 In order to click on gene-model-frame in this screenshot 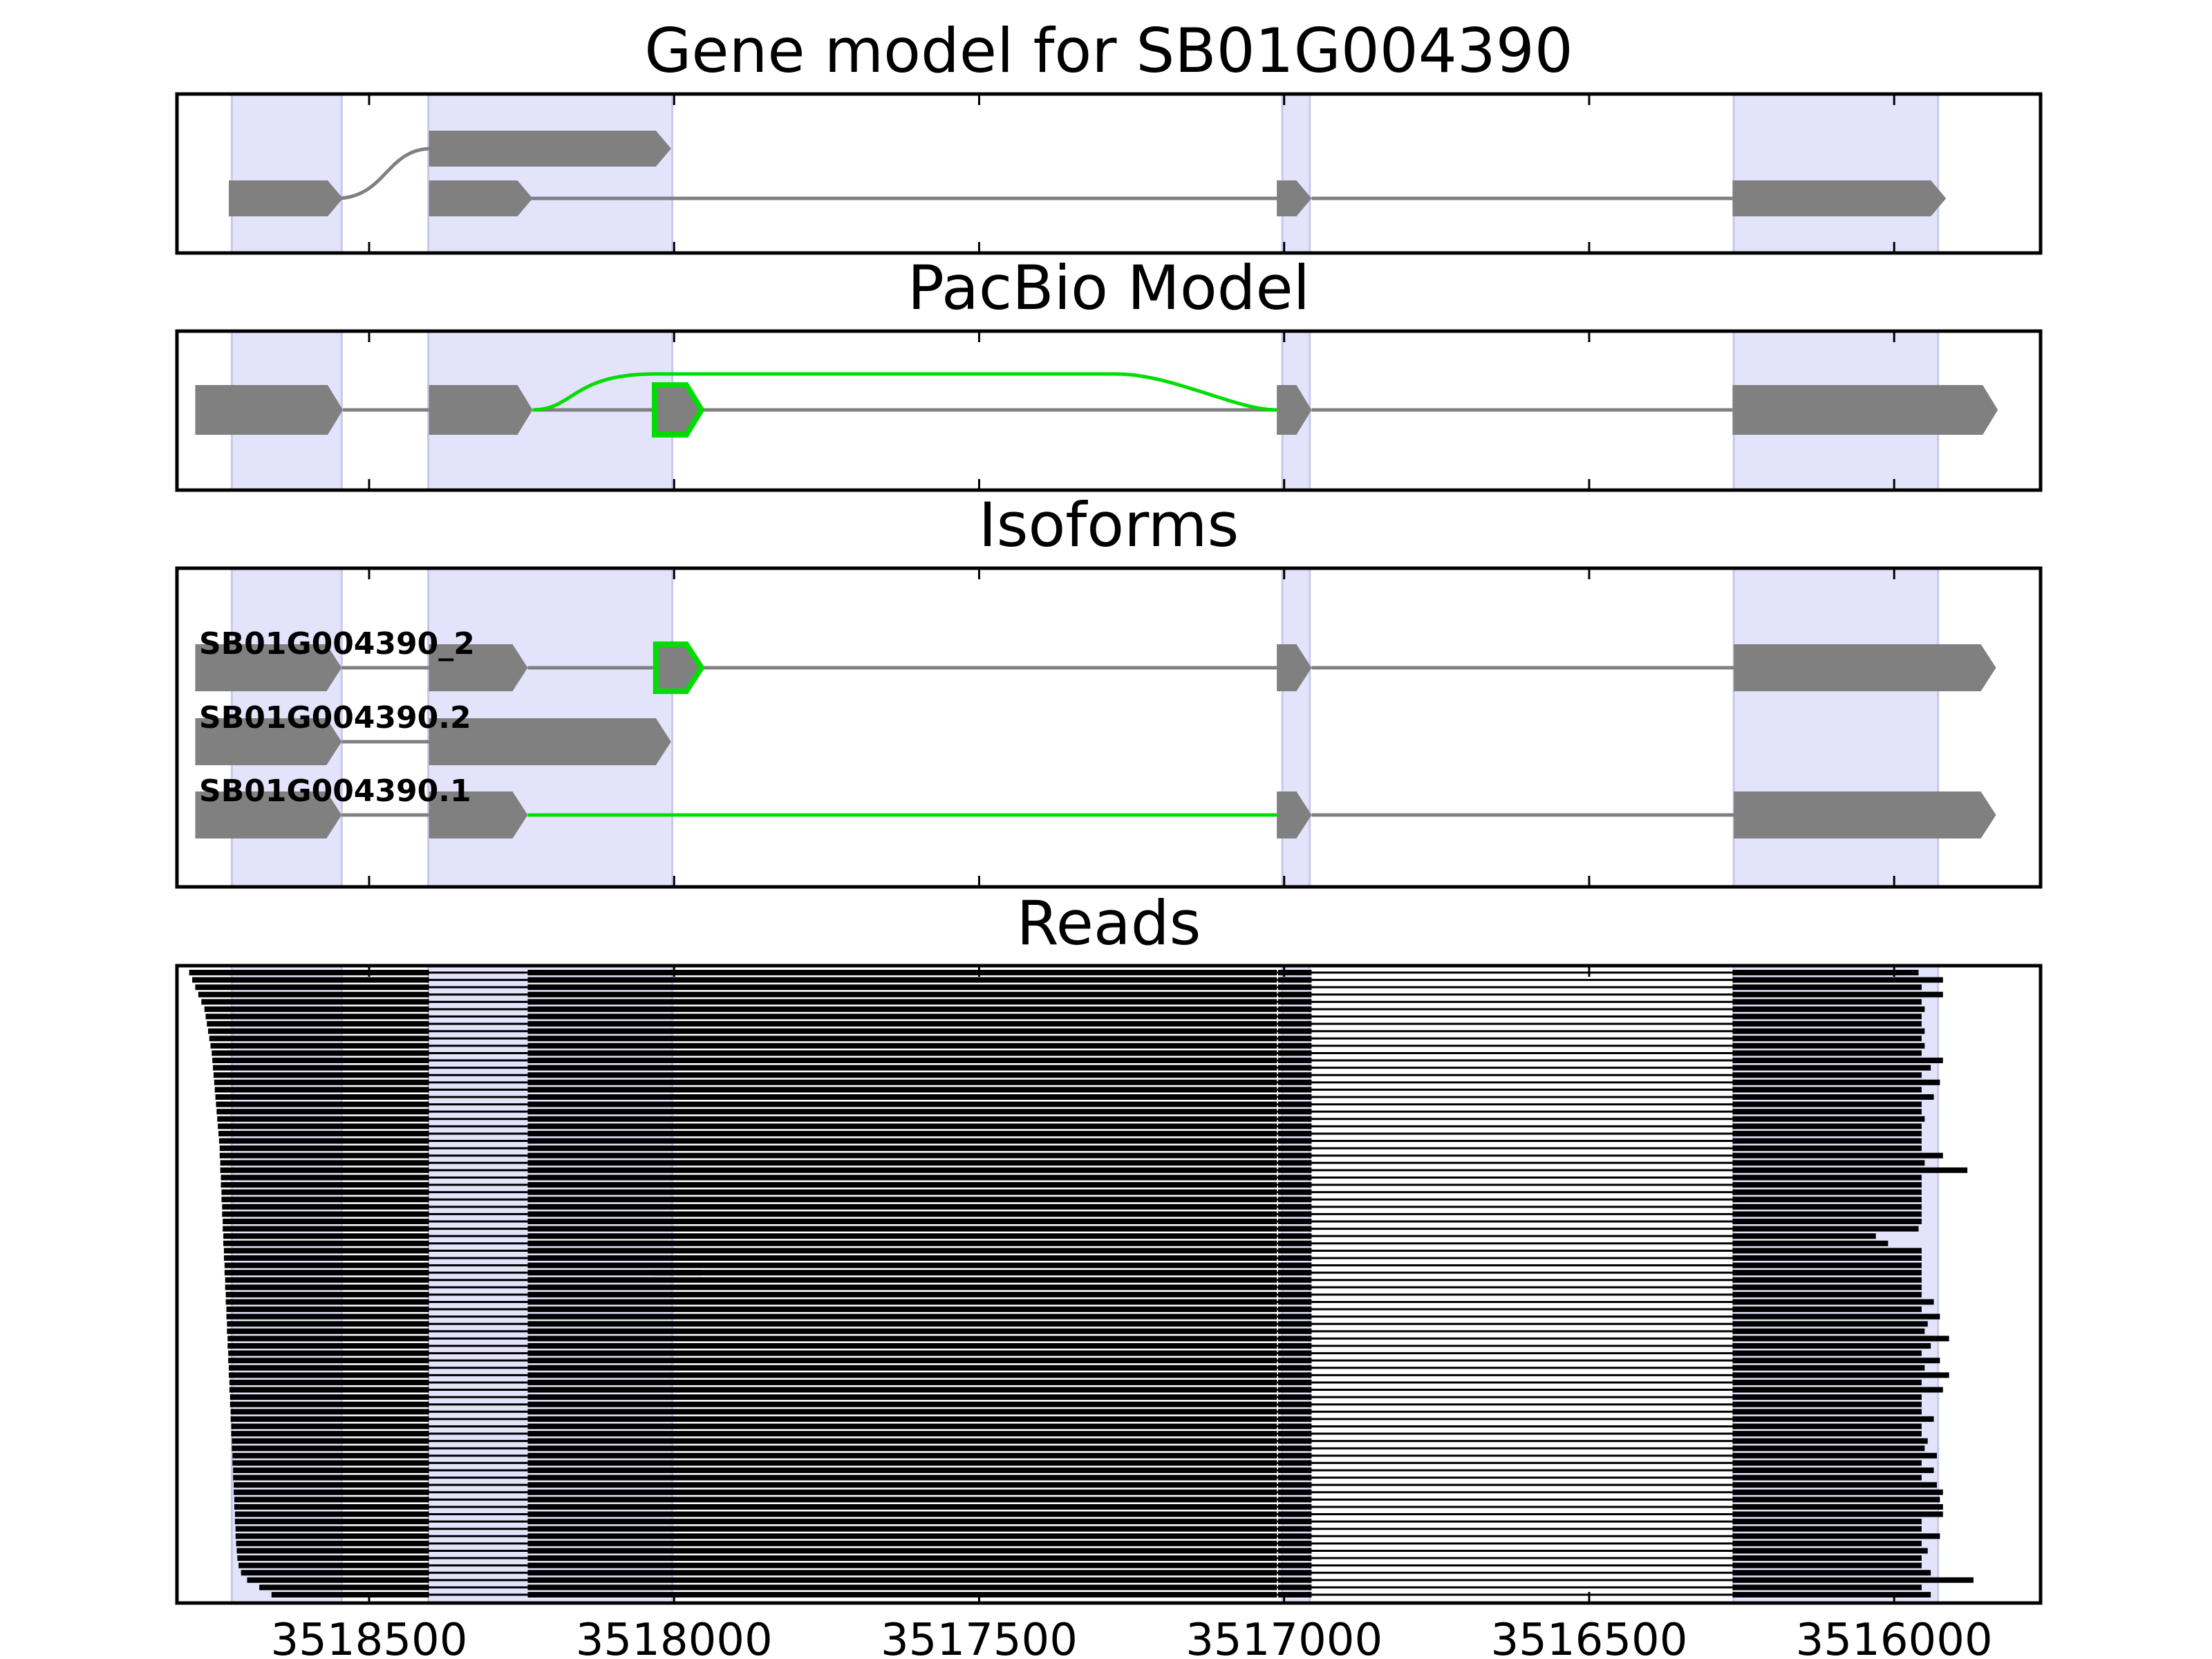, I will do `click(1109, 174)`.